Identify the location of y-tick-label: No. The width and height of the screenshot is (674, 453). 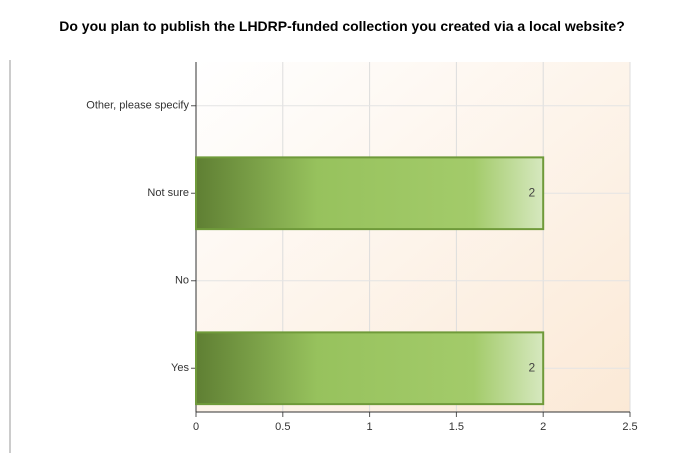
(182, 281).